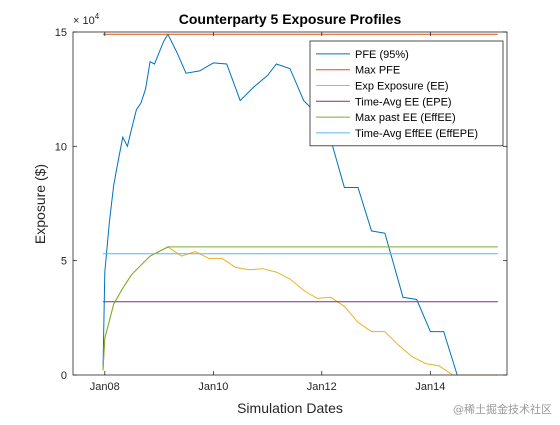  What do you see at coordinates (430, 387) in the screenshot?
I see `x-tick-label-4: Jan14` at bounding box center [430, 387].